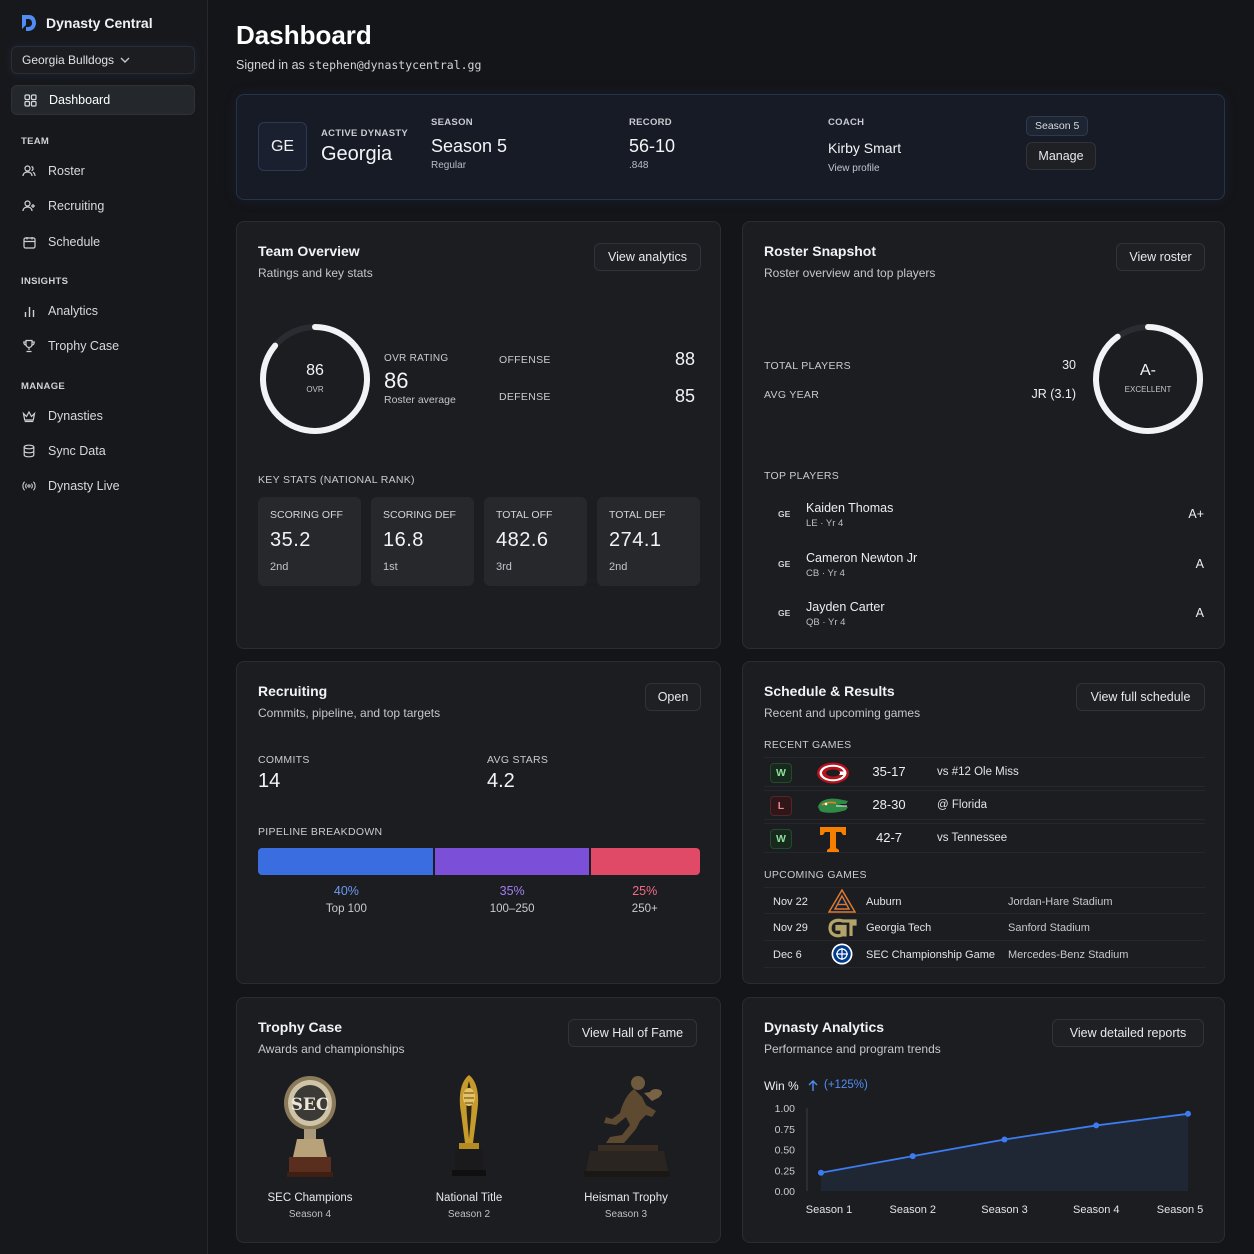 This screenshot has width=1254, height=1254. I want to click on ovr-rating-value: 86, so click(396, 380).